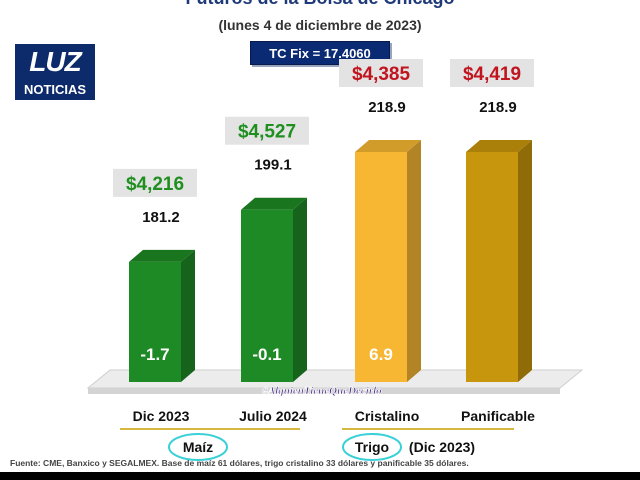  What do you see at coordinates (320, 4) in the screenshot?
I see `chart-title: Futuros de la Bolsa de Chicago` at bounding box center [320, 4].